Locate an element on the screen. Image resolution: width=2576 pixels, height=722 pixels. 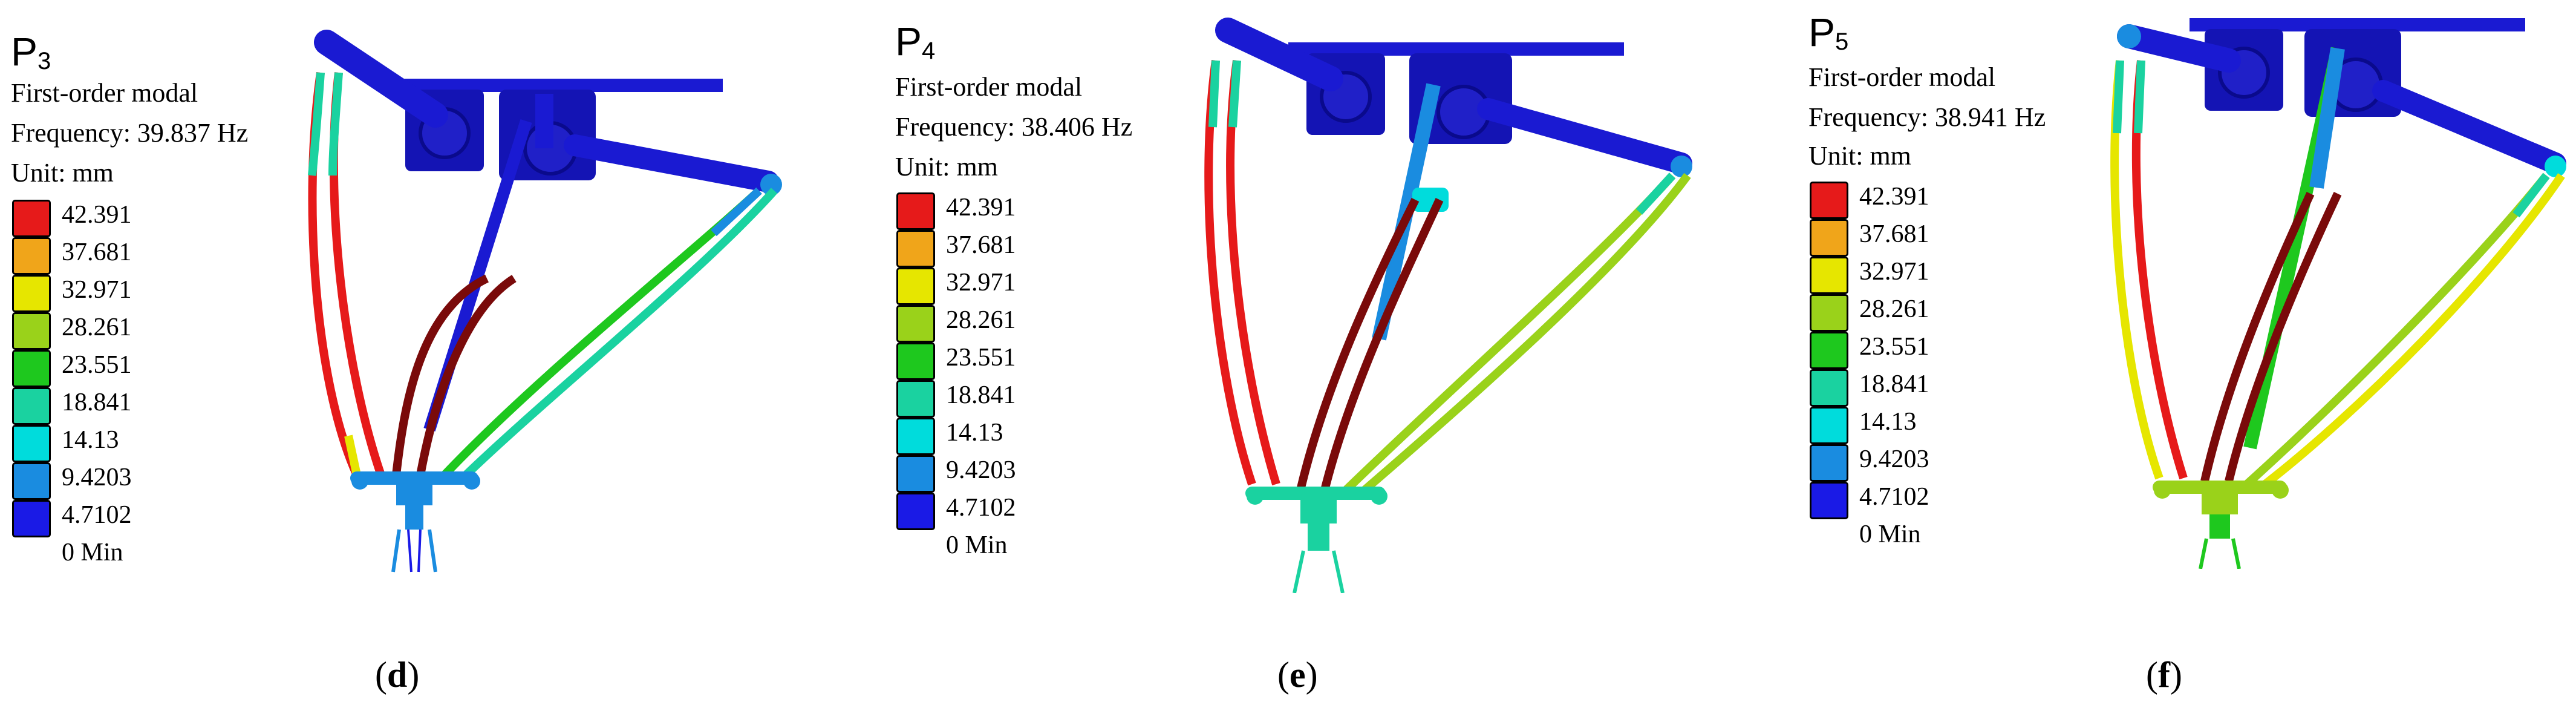
caption-letter: d is located at coordinates (397, 675).